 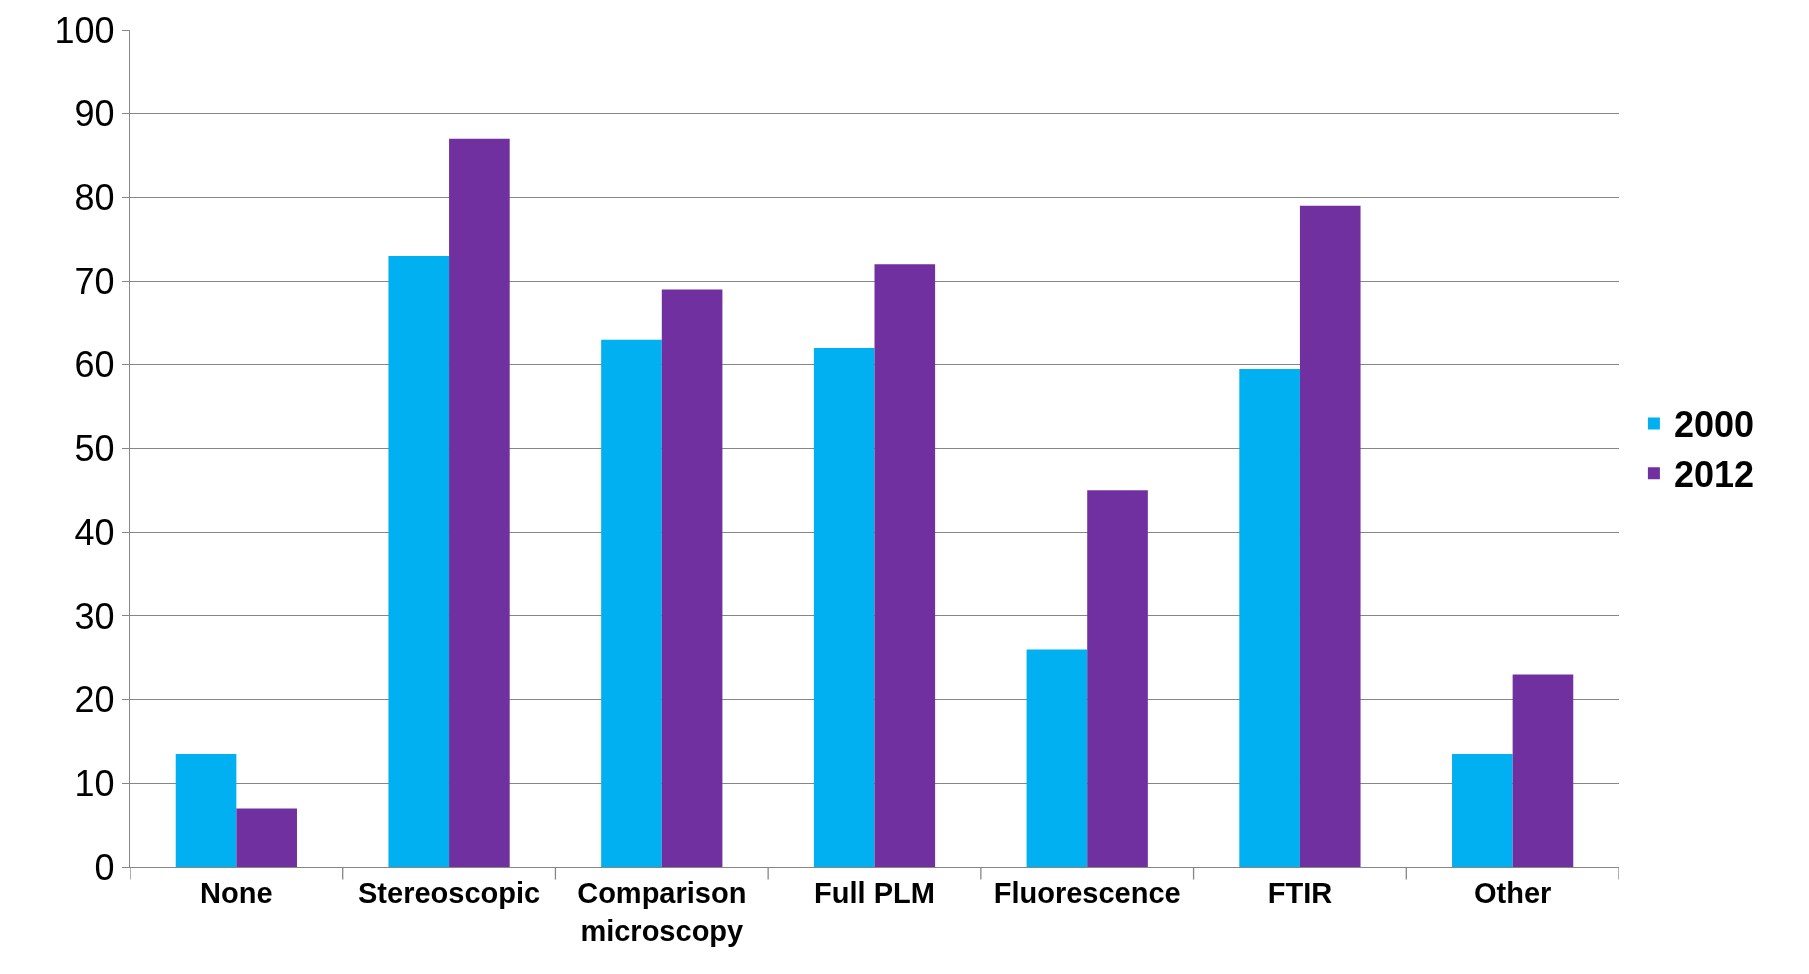 I want to click on x-tick-label: Other, so click(x=1512, y=892).